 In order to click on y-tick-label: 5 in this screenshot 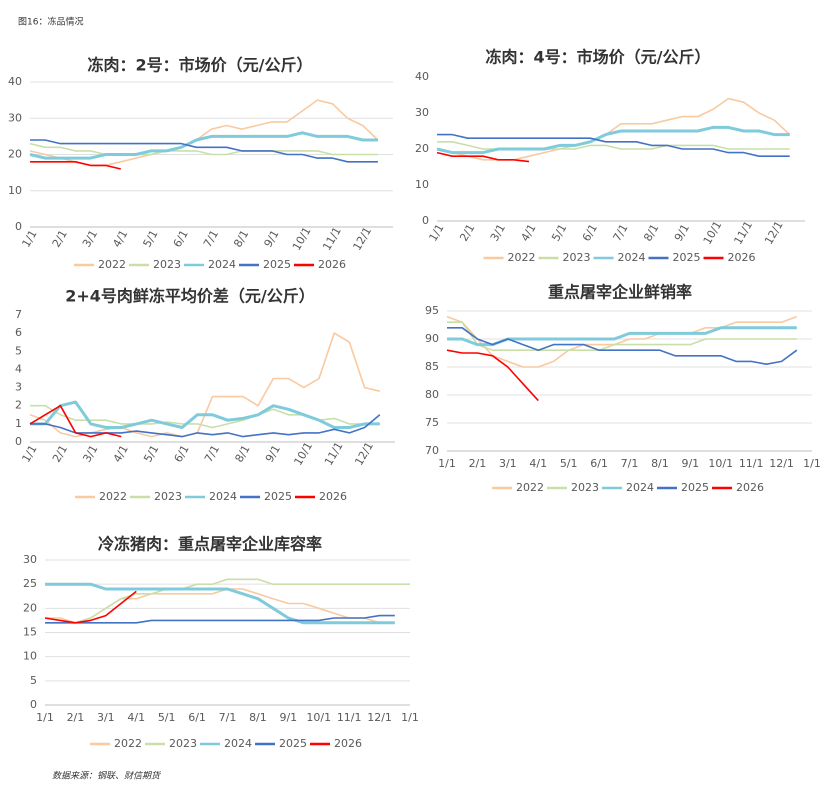, I will do `click(18, 350)`.